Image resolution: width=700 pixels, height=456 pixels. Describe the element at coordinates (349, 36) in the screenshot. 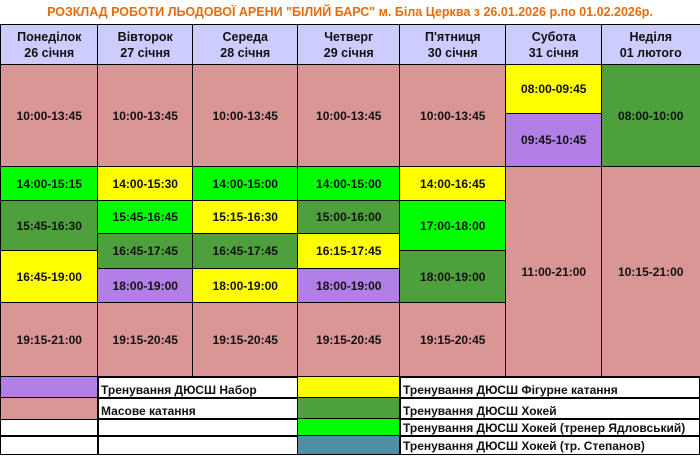

I see `day-name: Четверг` at that location.